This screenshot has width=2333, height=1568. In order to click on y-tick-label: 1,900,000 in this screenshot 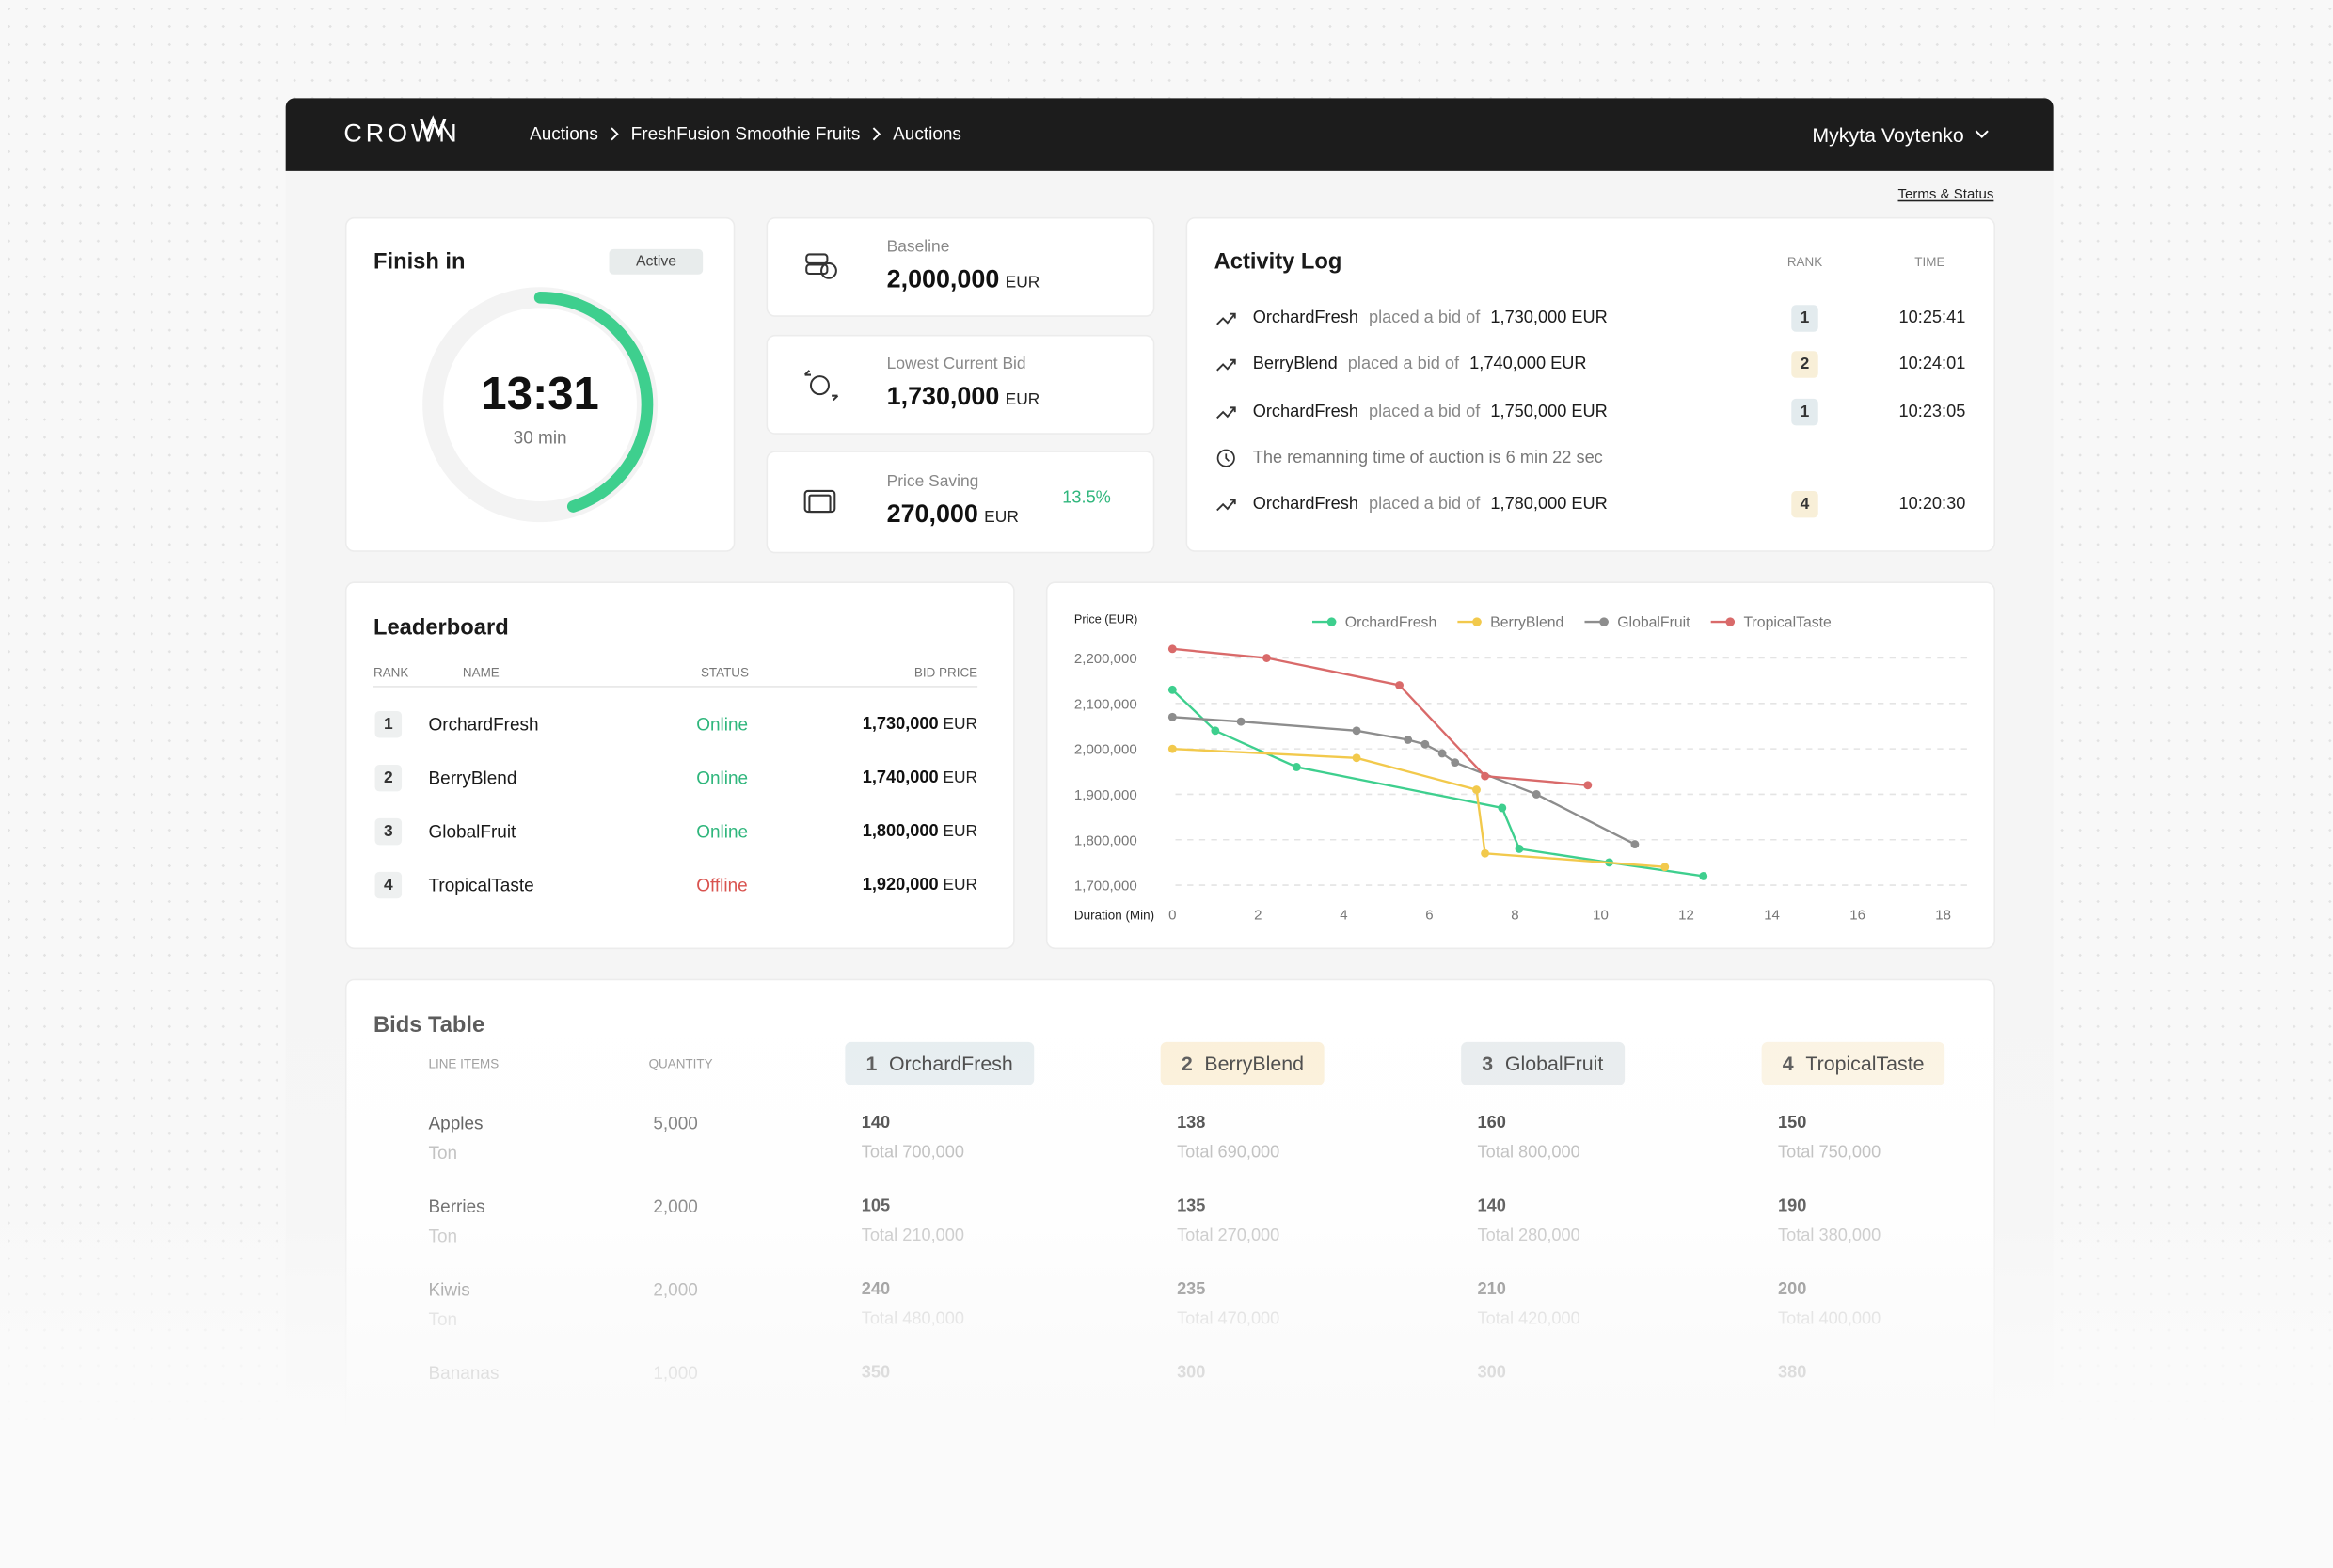, I will do `click(1105, 795)`.